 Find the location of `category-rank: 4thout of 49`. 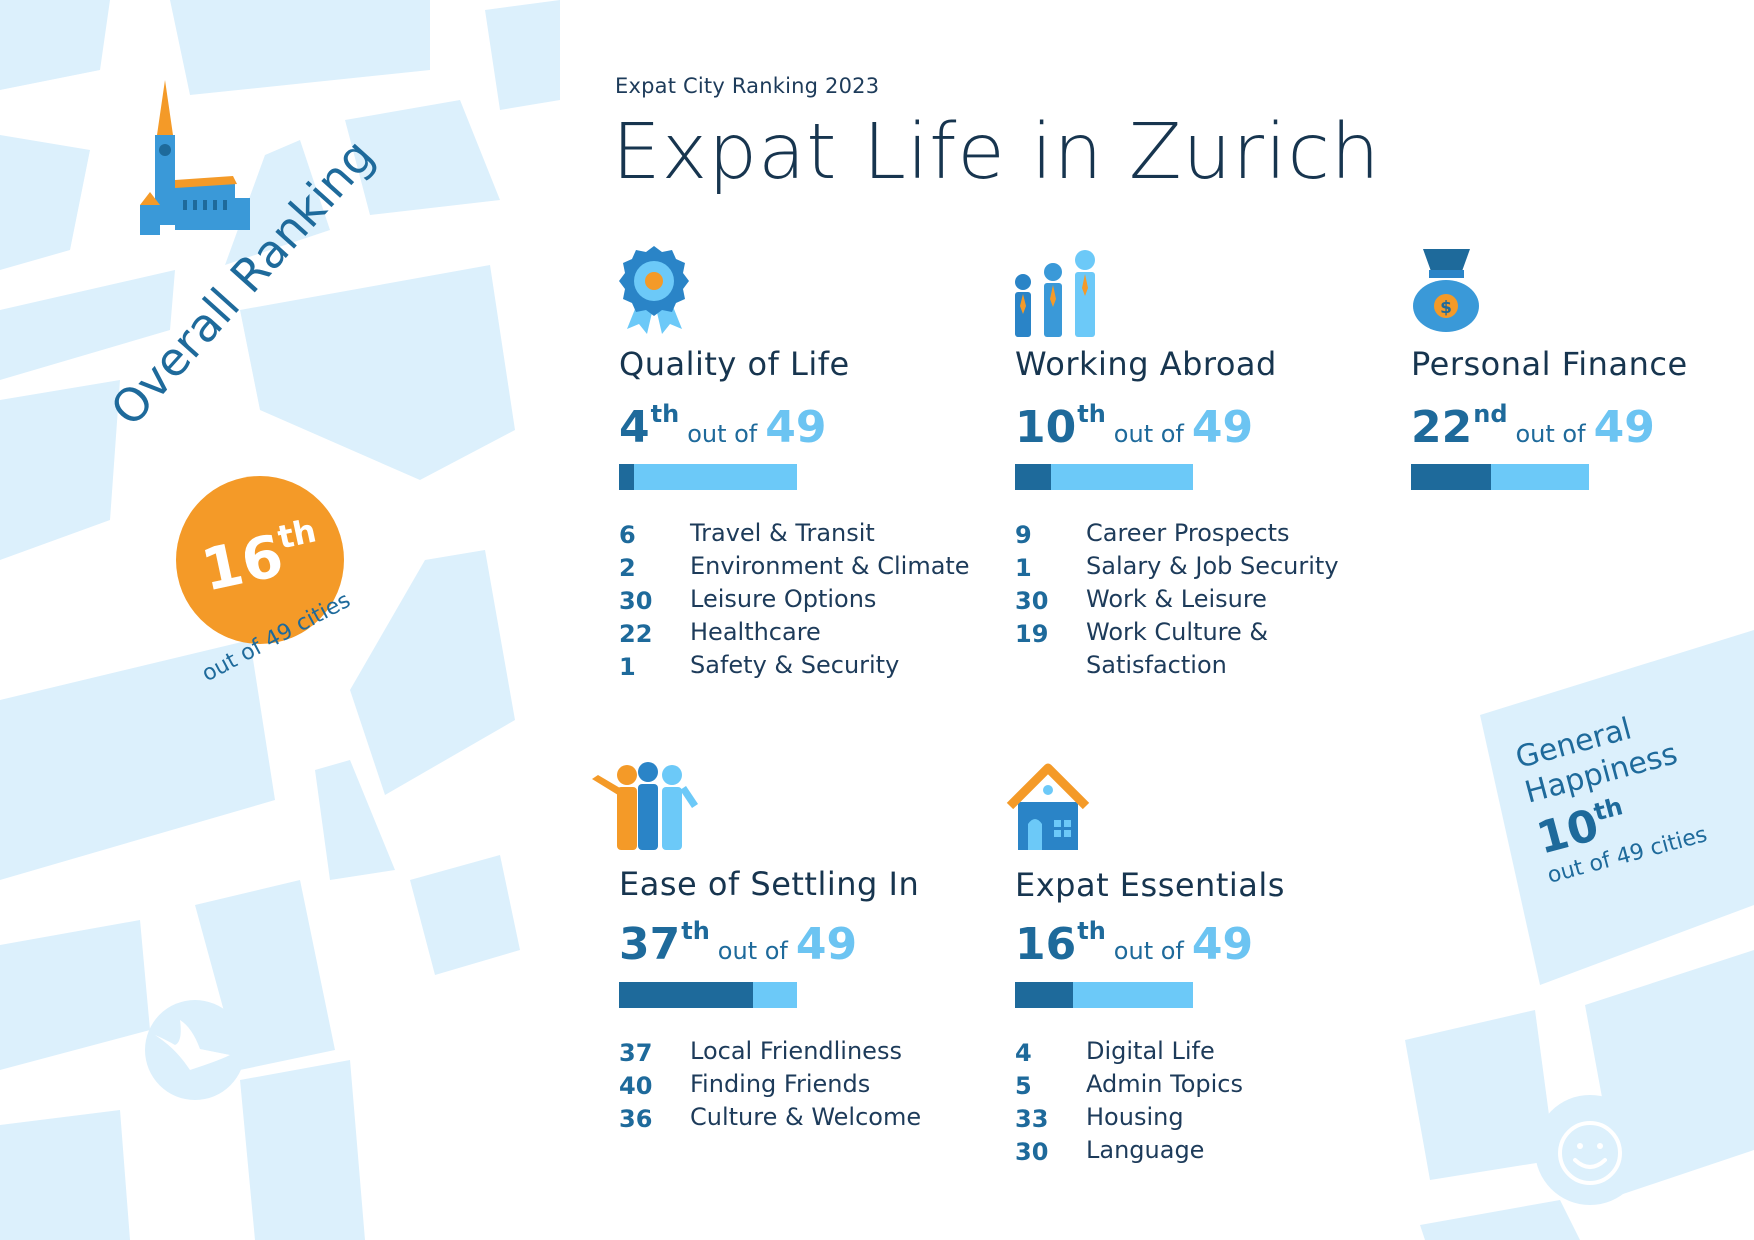

category-rank: 4thout of 49 is located at coordinates (723, 426).